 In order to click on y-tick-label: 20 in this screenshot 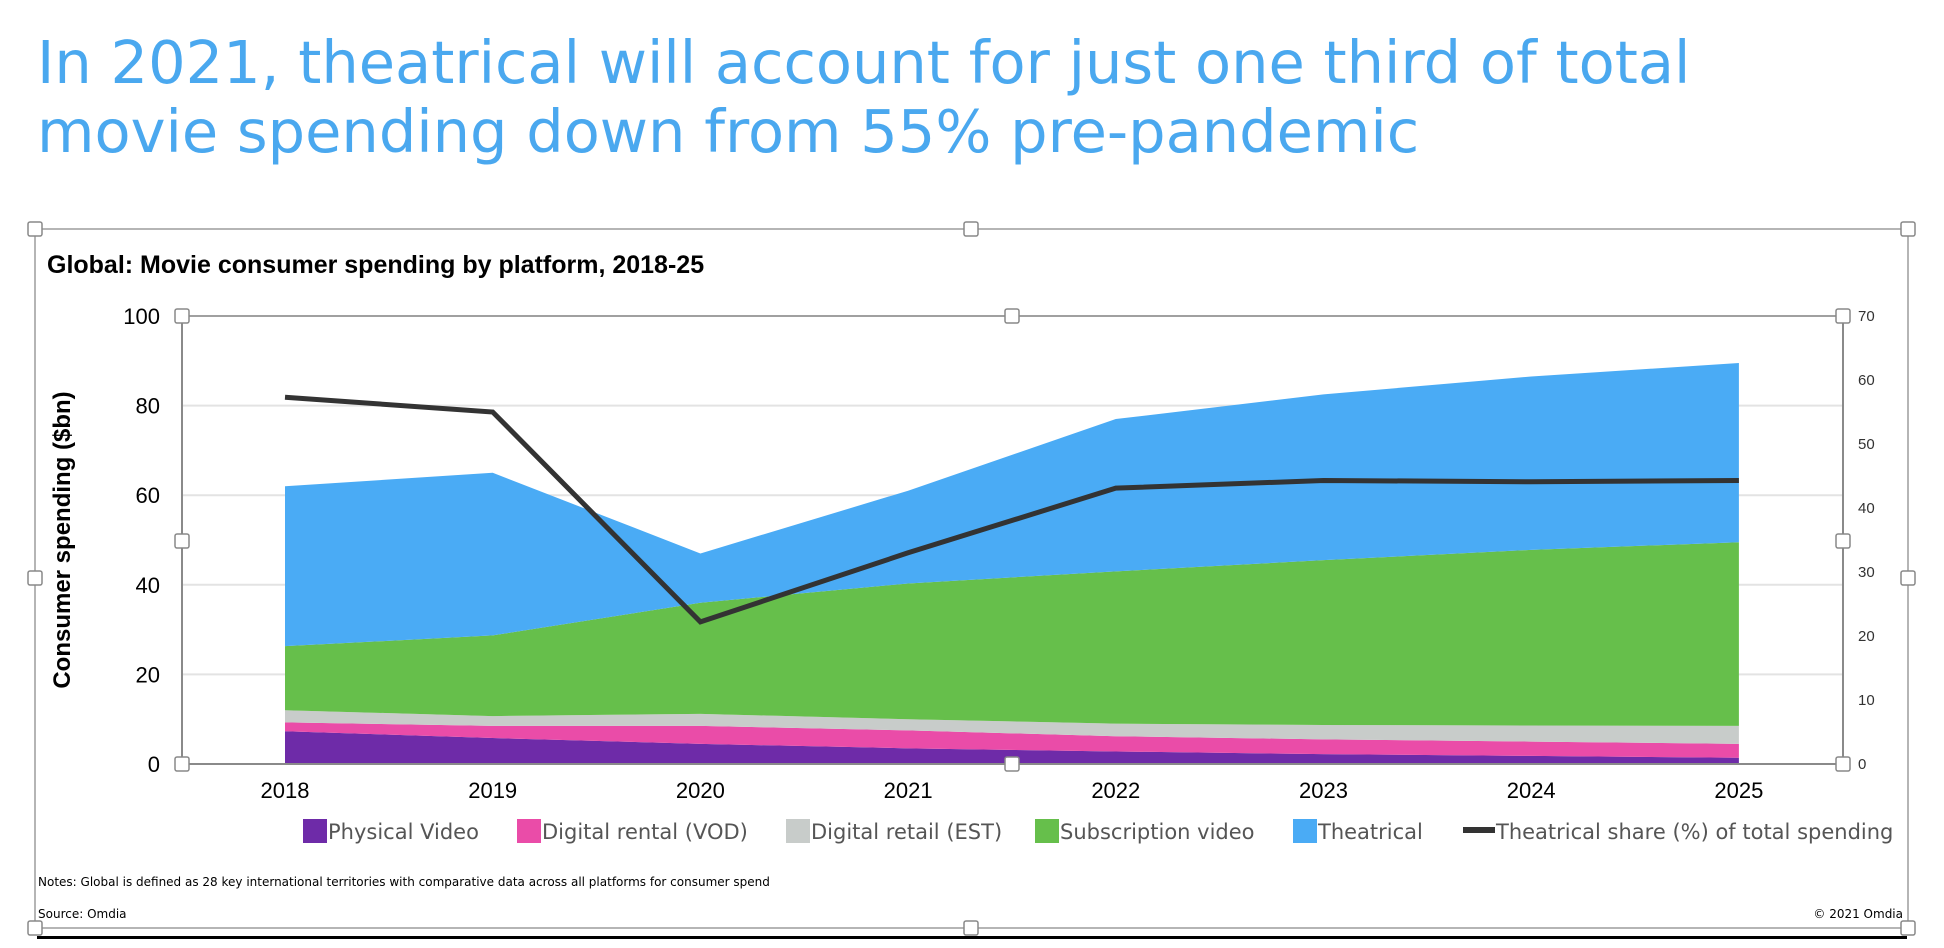, I will do `click(148, 674)`.